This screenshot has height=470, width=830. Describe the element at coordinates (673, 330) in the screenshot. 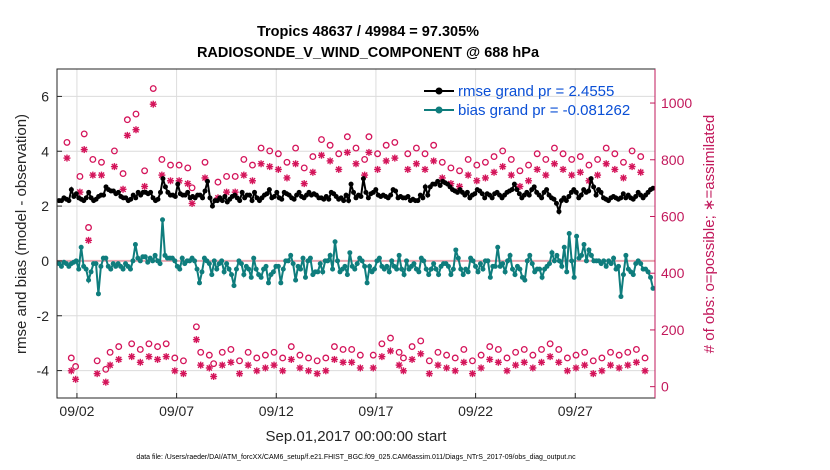

I see `y-right-tick-label: 200` at that location.